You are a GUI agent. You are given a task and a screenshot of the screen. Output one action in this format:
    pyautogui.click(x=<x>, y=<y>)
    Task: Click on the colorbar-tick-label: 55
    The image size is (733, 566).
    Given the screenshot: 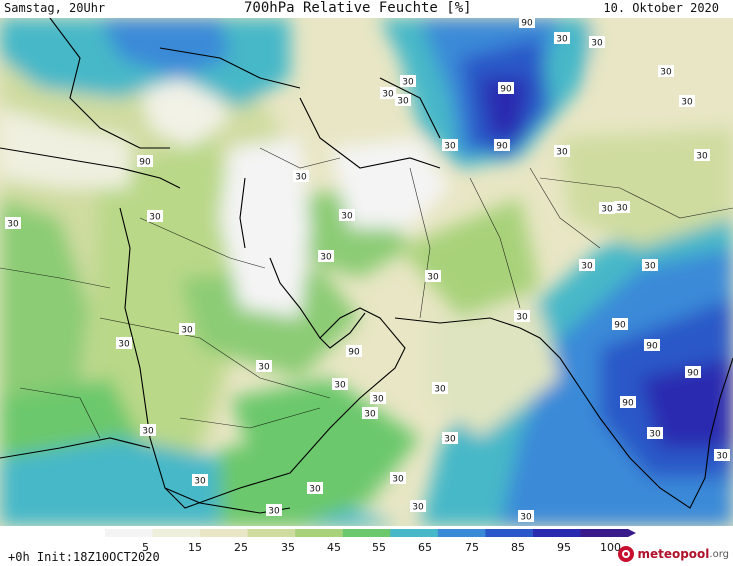 What is the action you would take?
    pyautogui.click(x=379, y=547)
    